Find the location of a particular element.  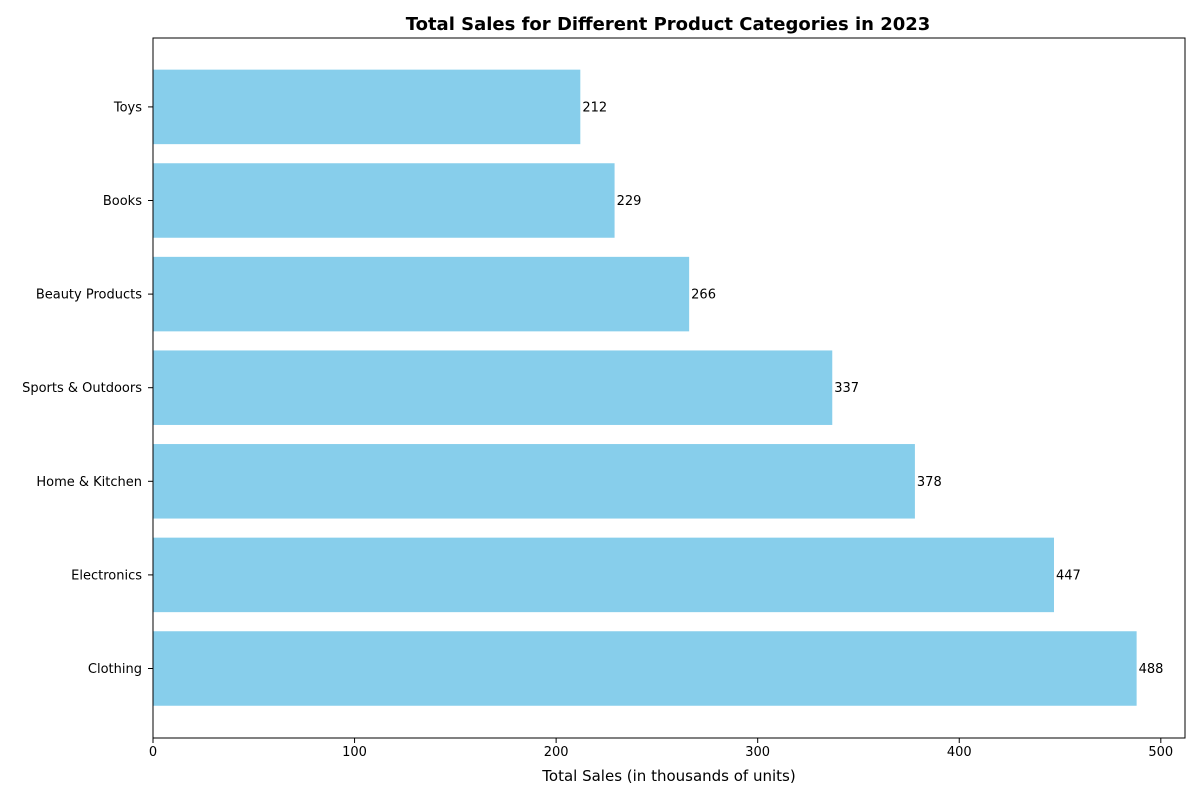

data-label: 337 is located at coordinates (846, 388).